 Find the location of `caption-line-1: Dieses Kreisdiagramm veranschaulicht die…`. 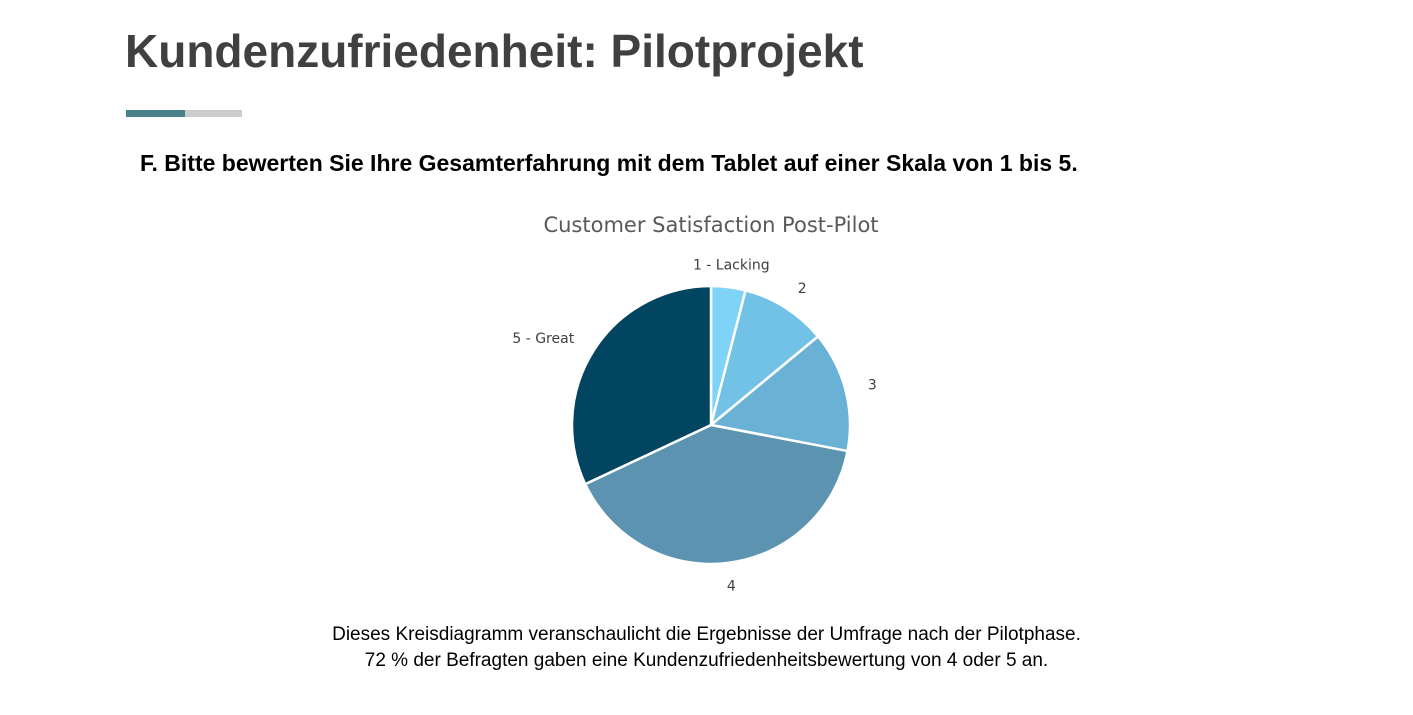

caption-line-1: Dieses Kreisdiagramm veranschaulicht die… is located at coordinates (706, 634).